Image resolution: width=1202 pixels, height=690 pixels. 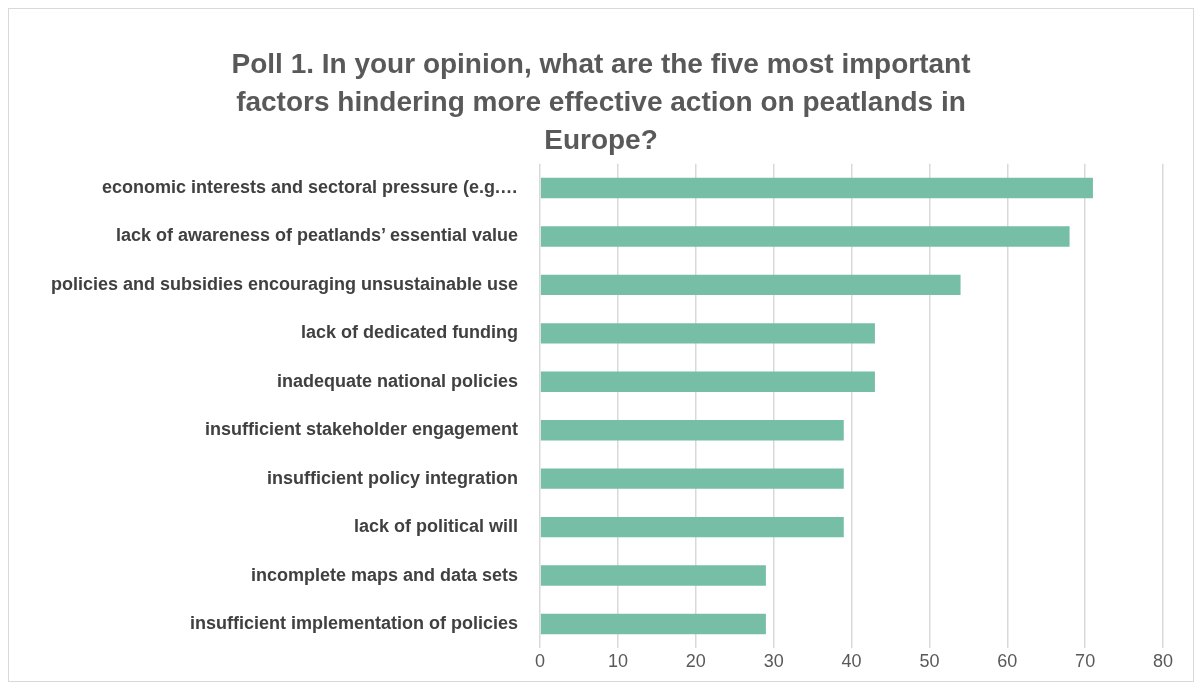 What do you see at coordinates (354, 622) in the screenshot?
I see `y-tick-label: insufficient implementation of policies` at bounding box center [354, 622].